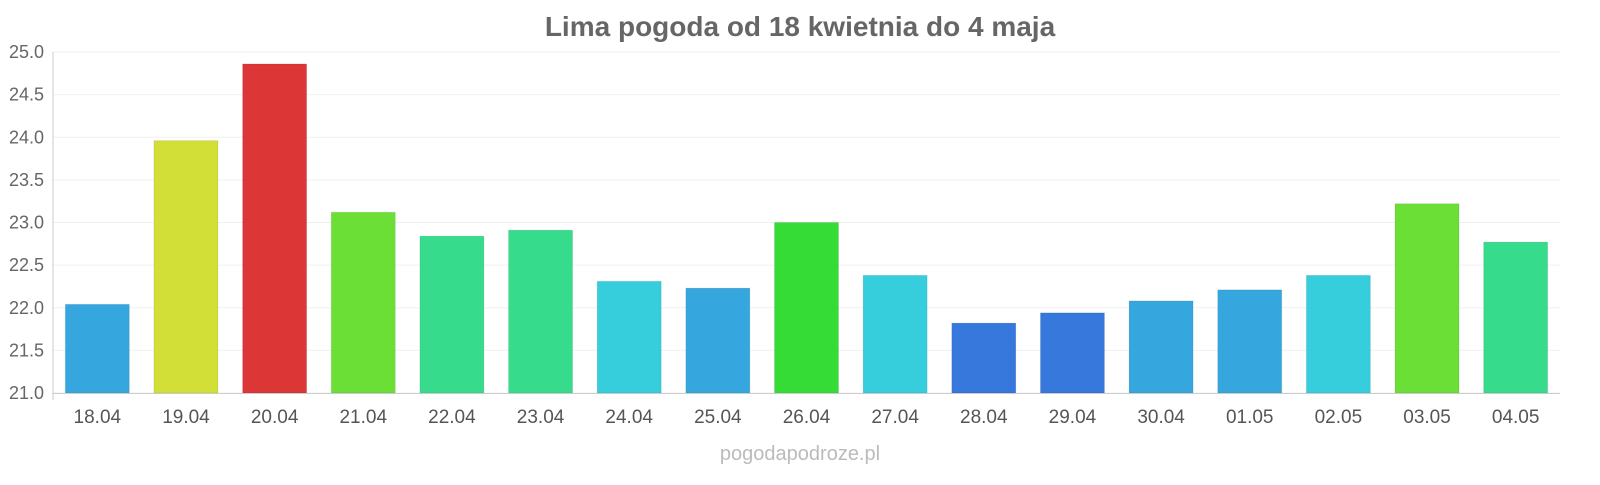 The image size is (1600, 485). What do you see at coordinates (26, 223) in the screenshot?
I see `y-tick-label: 23.0` at bounding box center [26, 223].